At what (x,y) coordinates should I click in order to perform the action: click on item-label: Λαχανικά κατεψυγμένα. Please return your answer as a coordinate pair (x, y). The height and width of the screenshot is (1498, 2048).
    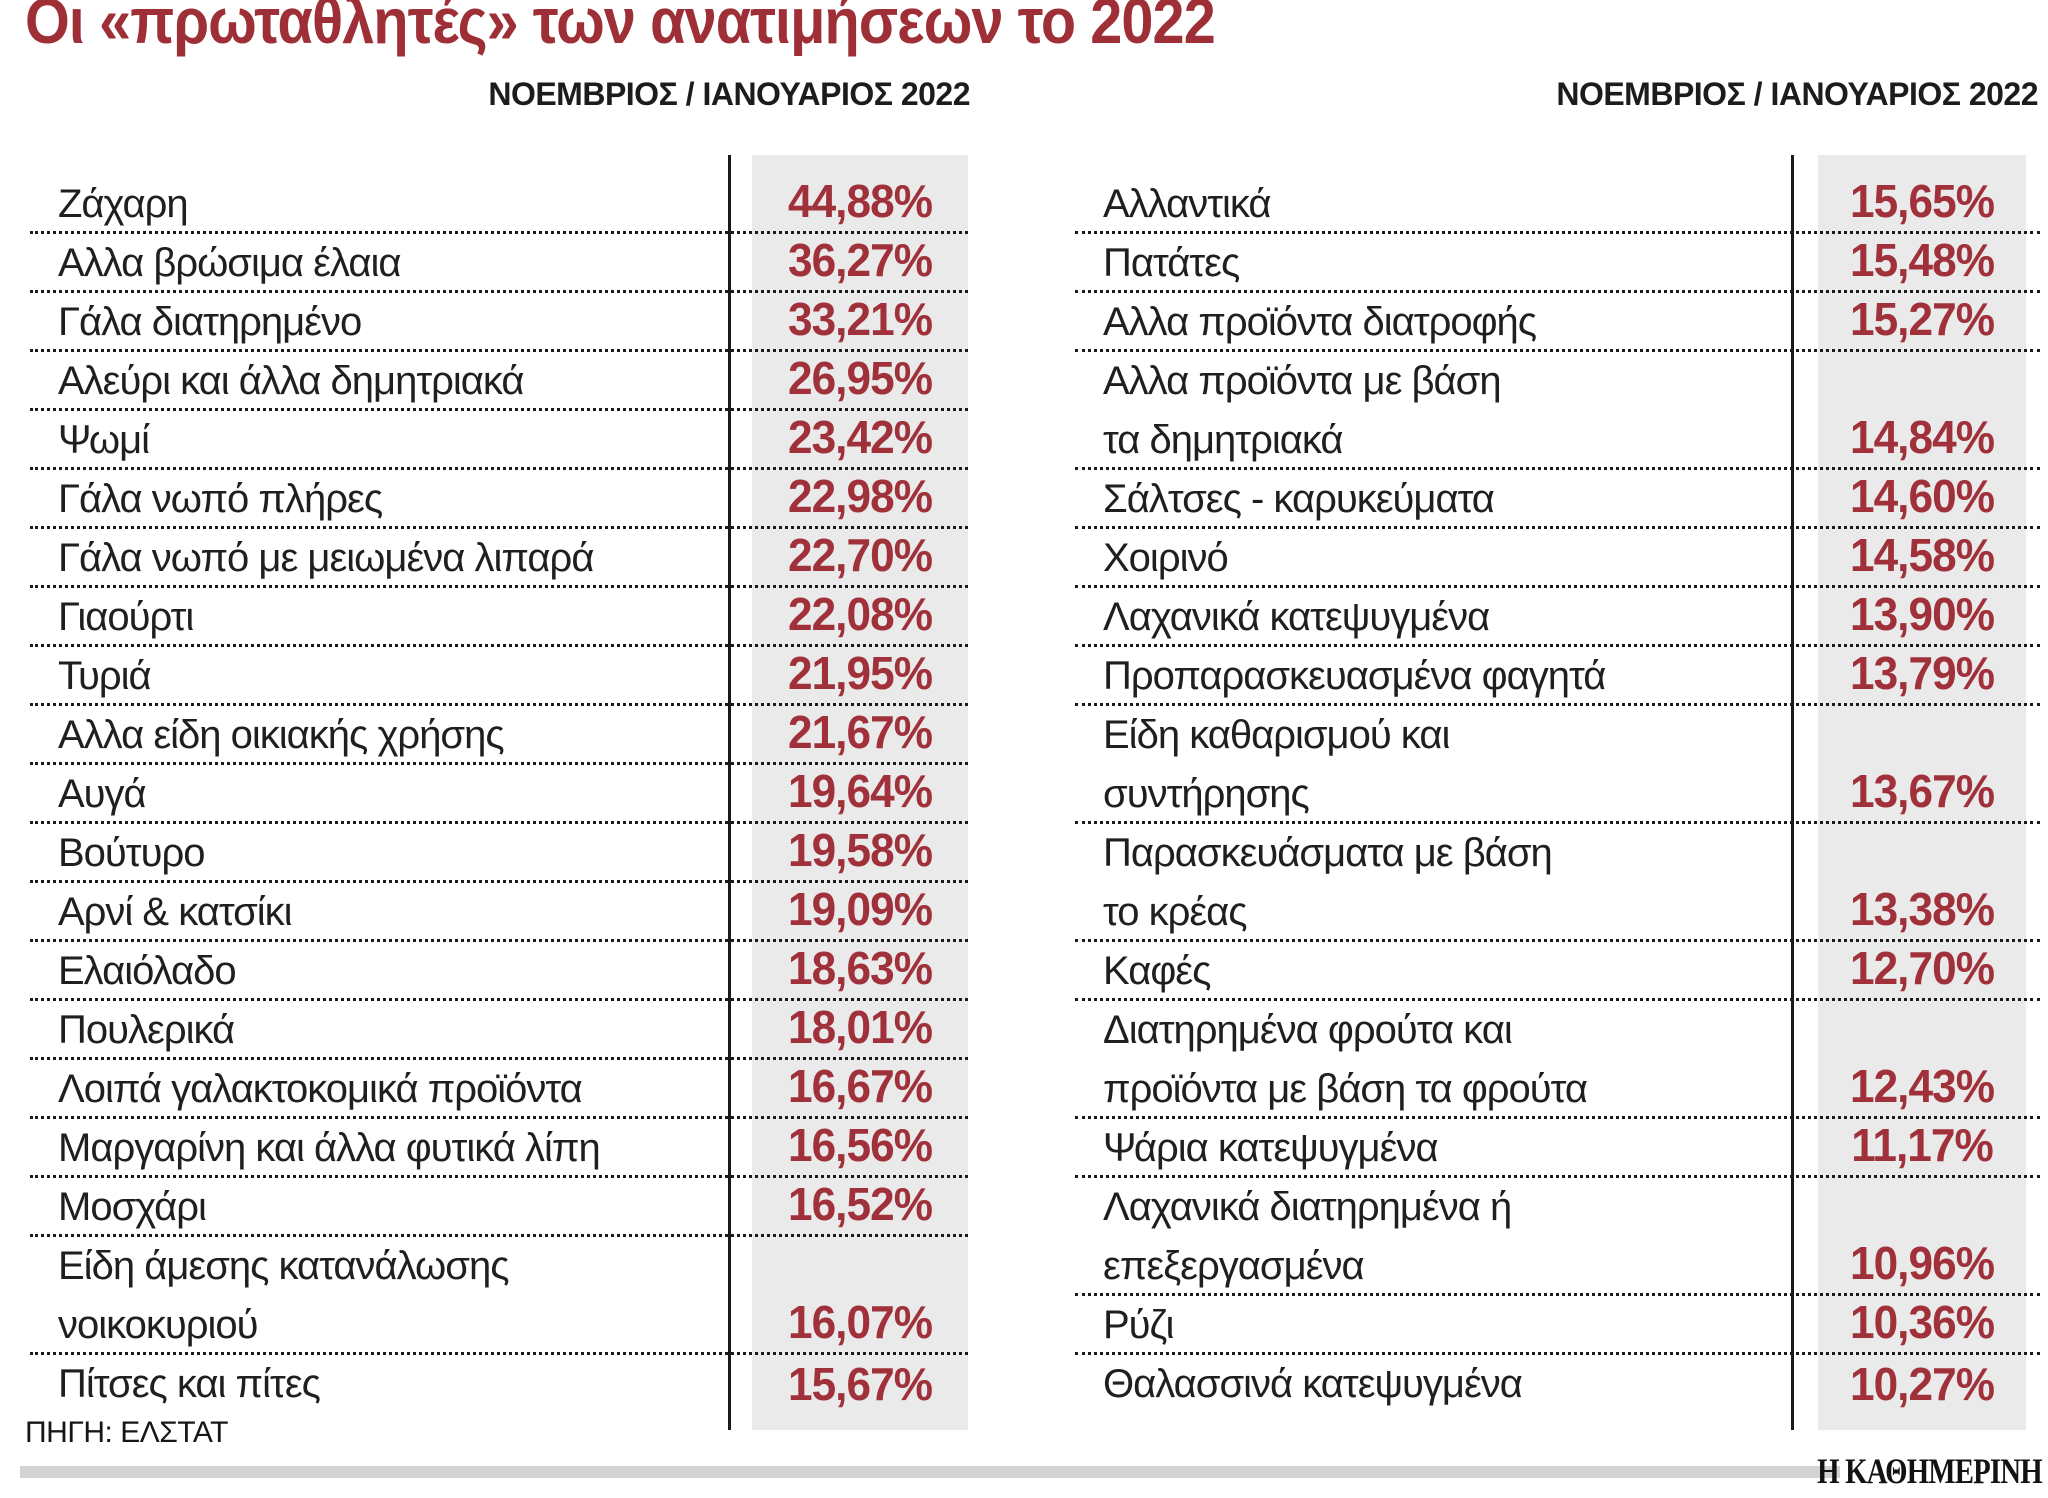
    Looking at the image, I should click on (1296, 617).